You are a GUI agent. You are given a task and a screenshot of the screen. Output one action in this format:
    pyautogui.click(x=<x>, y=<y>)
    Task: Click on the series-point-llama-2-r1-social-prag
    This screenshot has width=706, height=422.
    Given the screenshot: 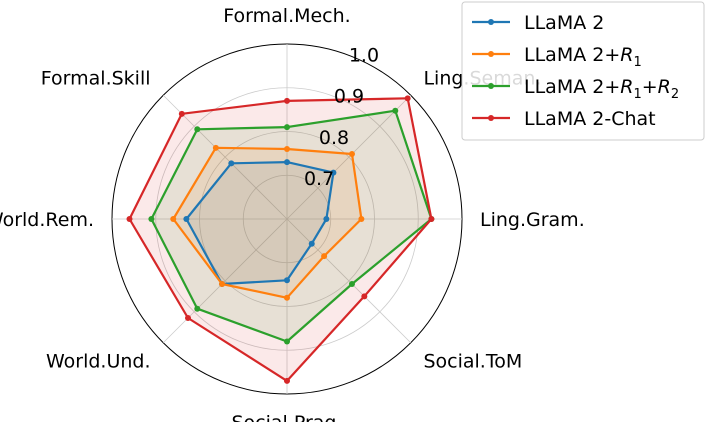 What is the action you would take?
    pyautogui.click(x=287, y=297)
    